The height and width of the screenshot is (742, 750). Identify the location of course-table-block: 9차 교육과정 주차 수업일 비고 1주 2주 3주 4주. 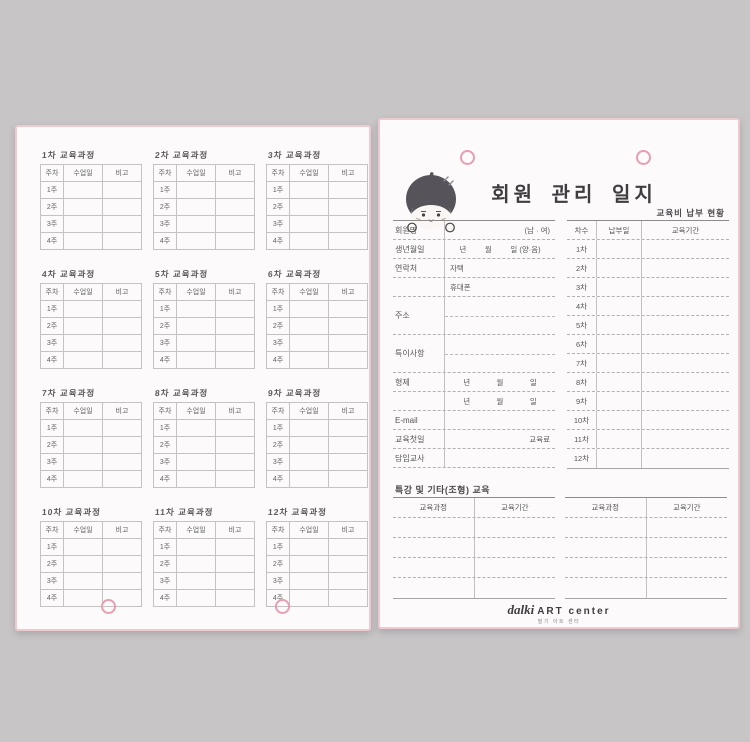
(317, 437).